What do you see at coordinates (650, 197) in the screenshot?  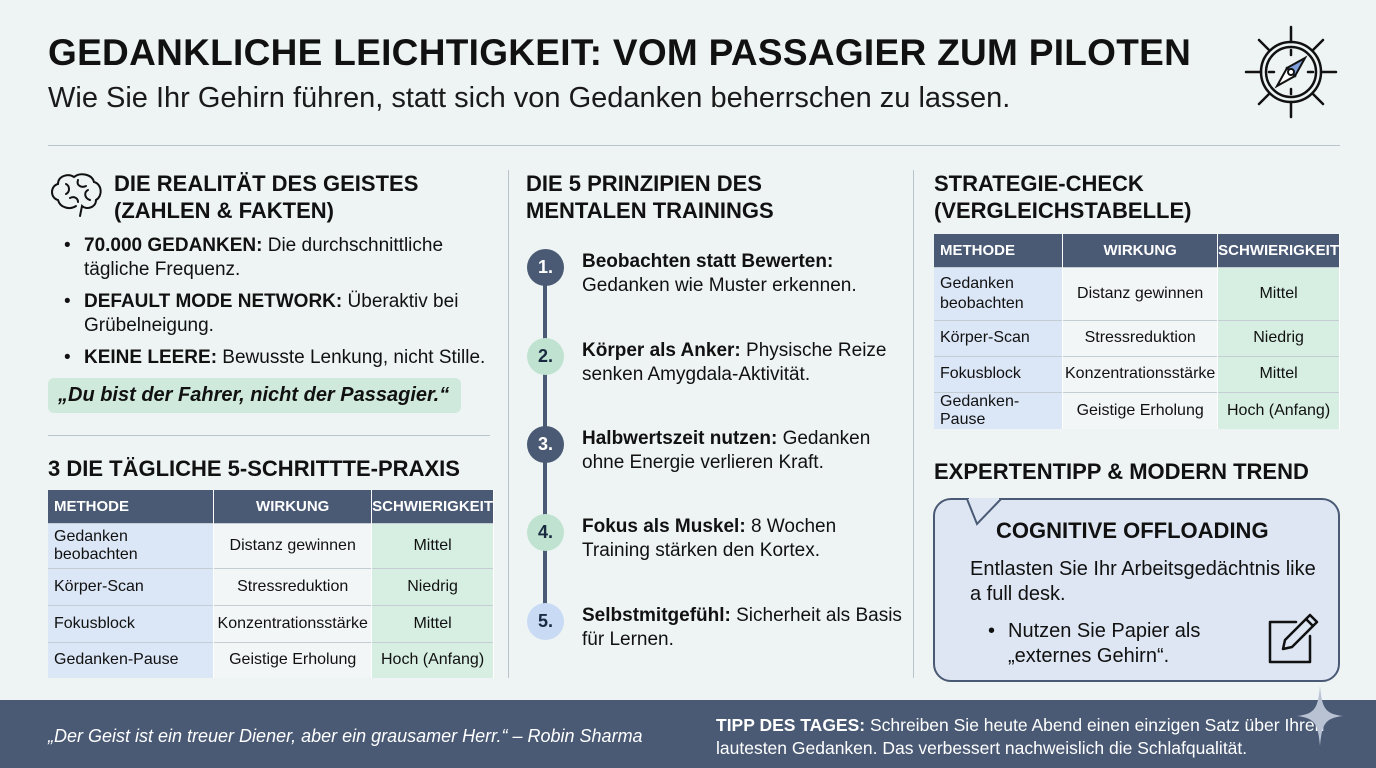 I see `principles-heading: DIE 5 PRINZIPIEN DES MENTALEN TRAININGS` at bounding box center [650, 197].